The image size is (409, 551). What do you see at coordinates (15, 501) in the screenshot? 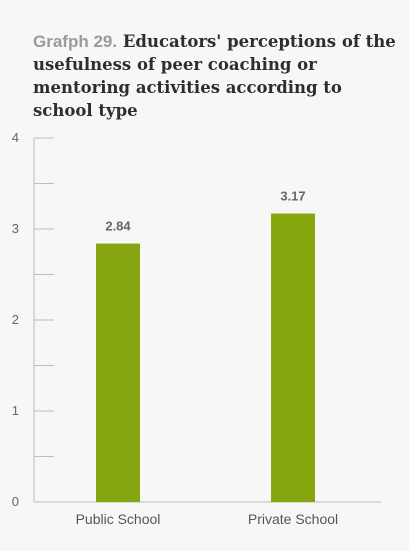
I see `y-tick-label: 0` at bounding box center [15, 501].